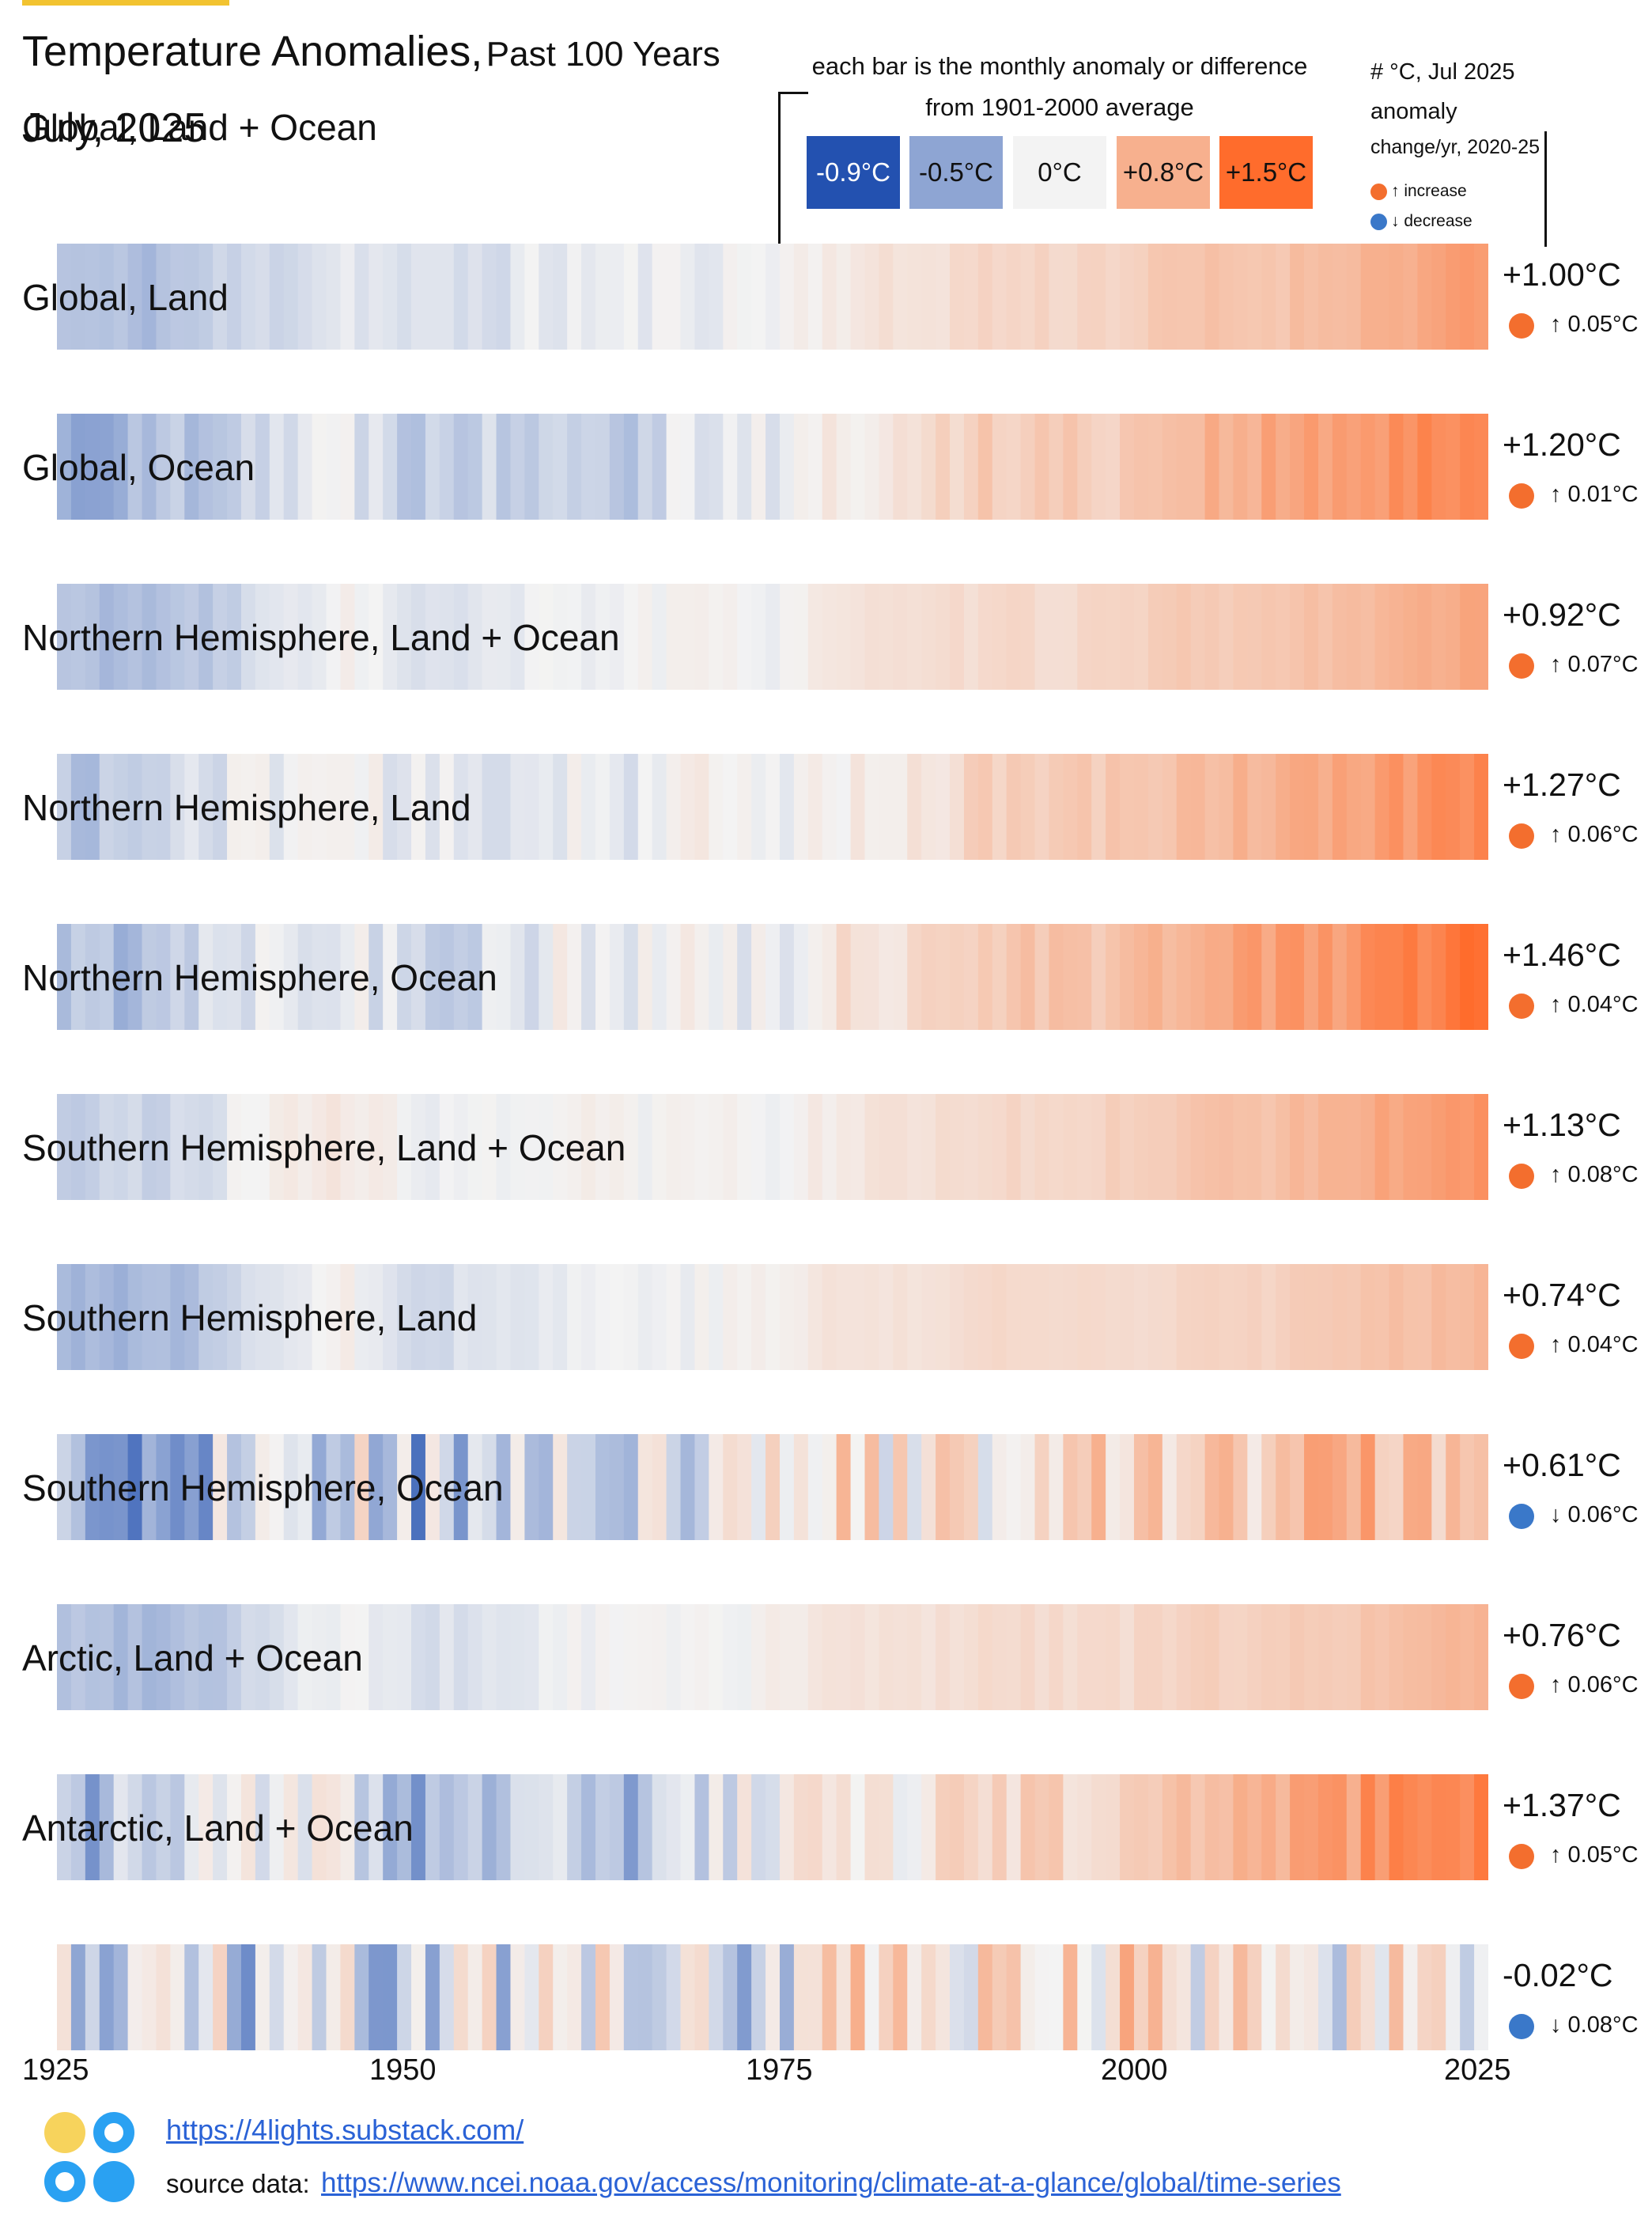  I want to click on logo-circle-ring-bottom, so click(64, 2181).